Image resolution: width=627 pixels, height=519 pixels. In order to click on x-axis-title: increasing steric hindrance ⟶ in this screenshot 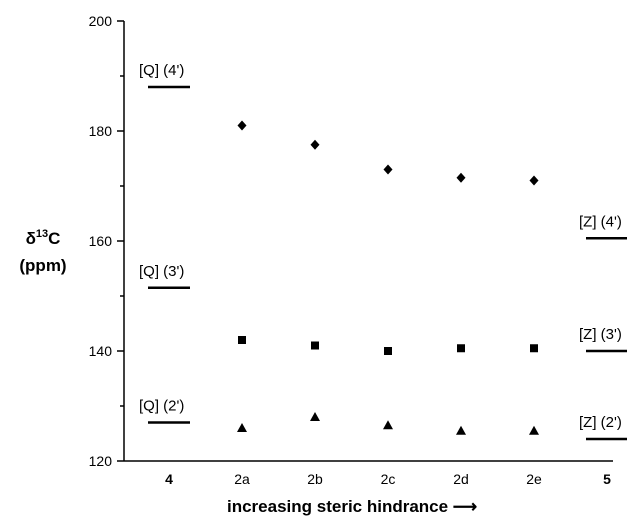, I will do `click(352, 506)`.